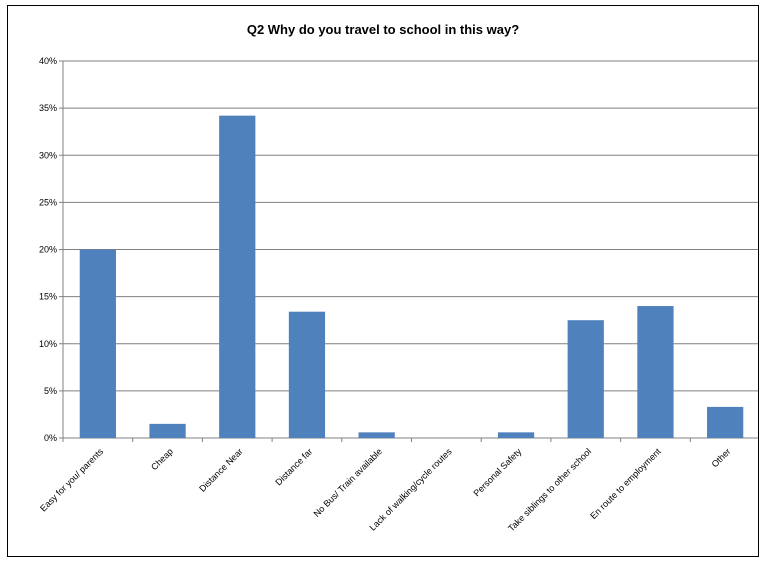  What do you see at coordinates (293, 466) in the screenshot?
I see `x-tick-label: Distance far` at bounding box center [293, 466].